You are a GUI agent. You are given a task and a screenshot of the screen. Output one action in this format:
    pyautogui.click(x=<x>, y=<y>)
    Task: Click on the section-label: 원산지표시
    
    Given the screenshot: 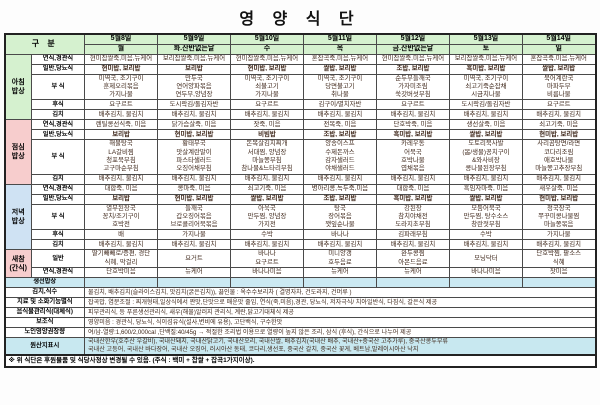 What is the action you would take?
    pyautogui.click(x=44, y=346)
    